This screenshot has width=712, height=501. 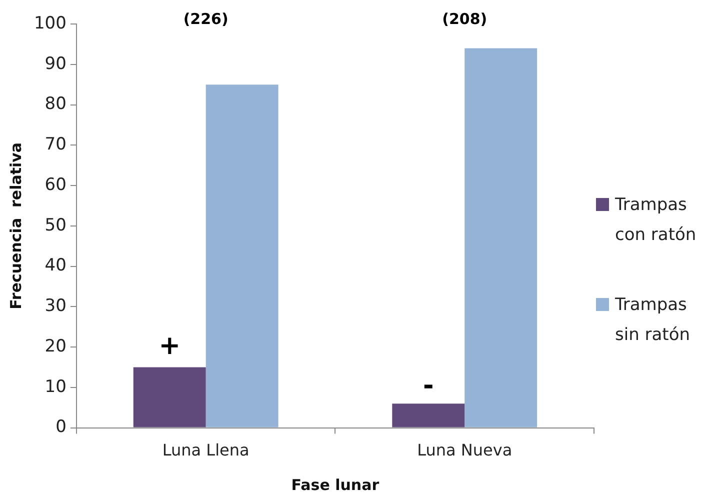 What do you see at coordinates (55, 104) in the screenshot?
I see `y-tick-label: 80` at bounding box center [55, 104].